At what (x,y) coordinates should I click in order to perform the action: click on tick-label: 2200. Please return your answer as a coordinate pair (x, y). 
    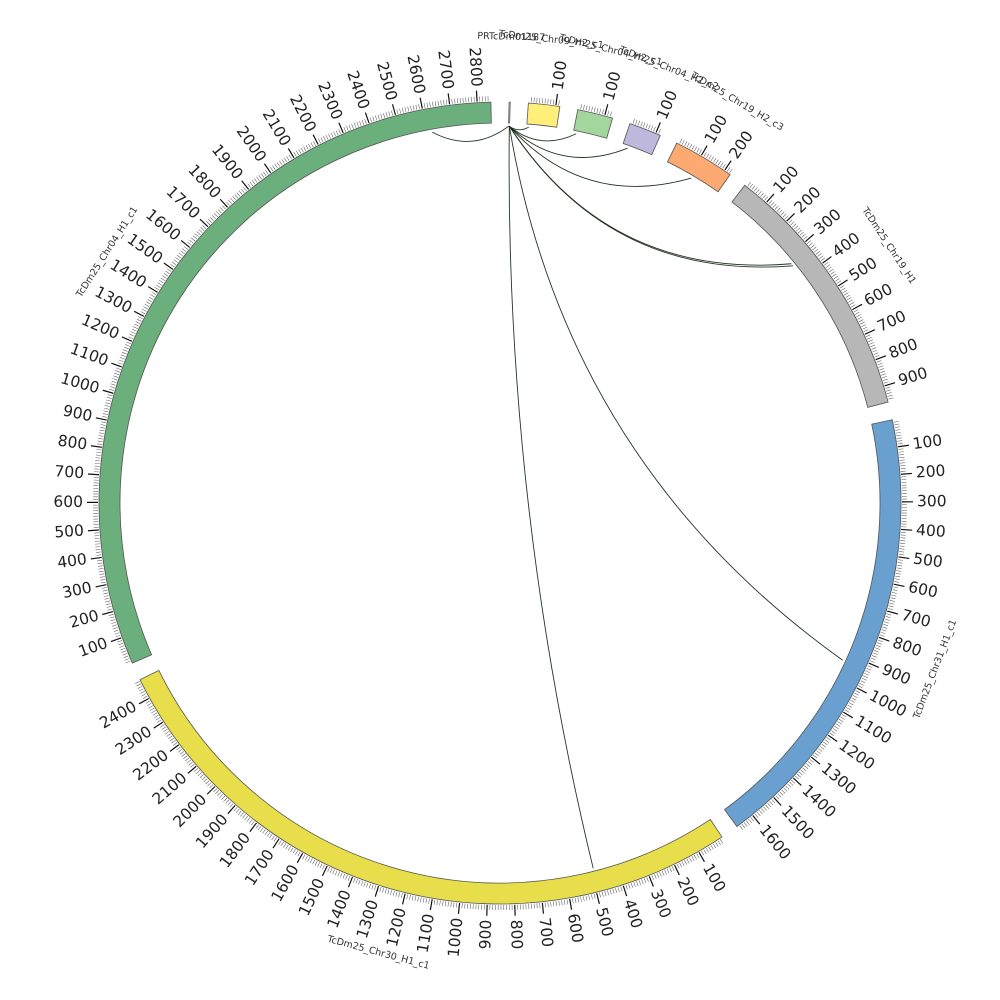
    Looking at the image, I should click on (151, 765).